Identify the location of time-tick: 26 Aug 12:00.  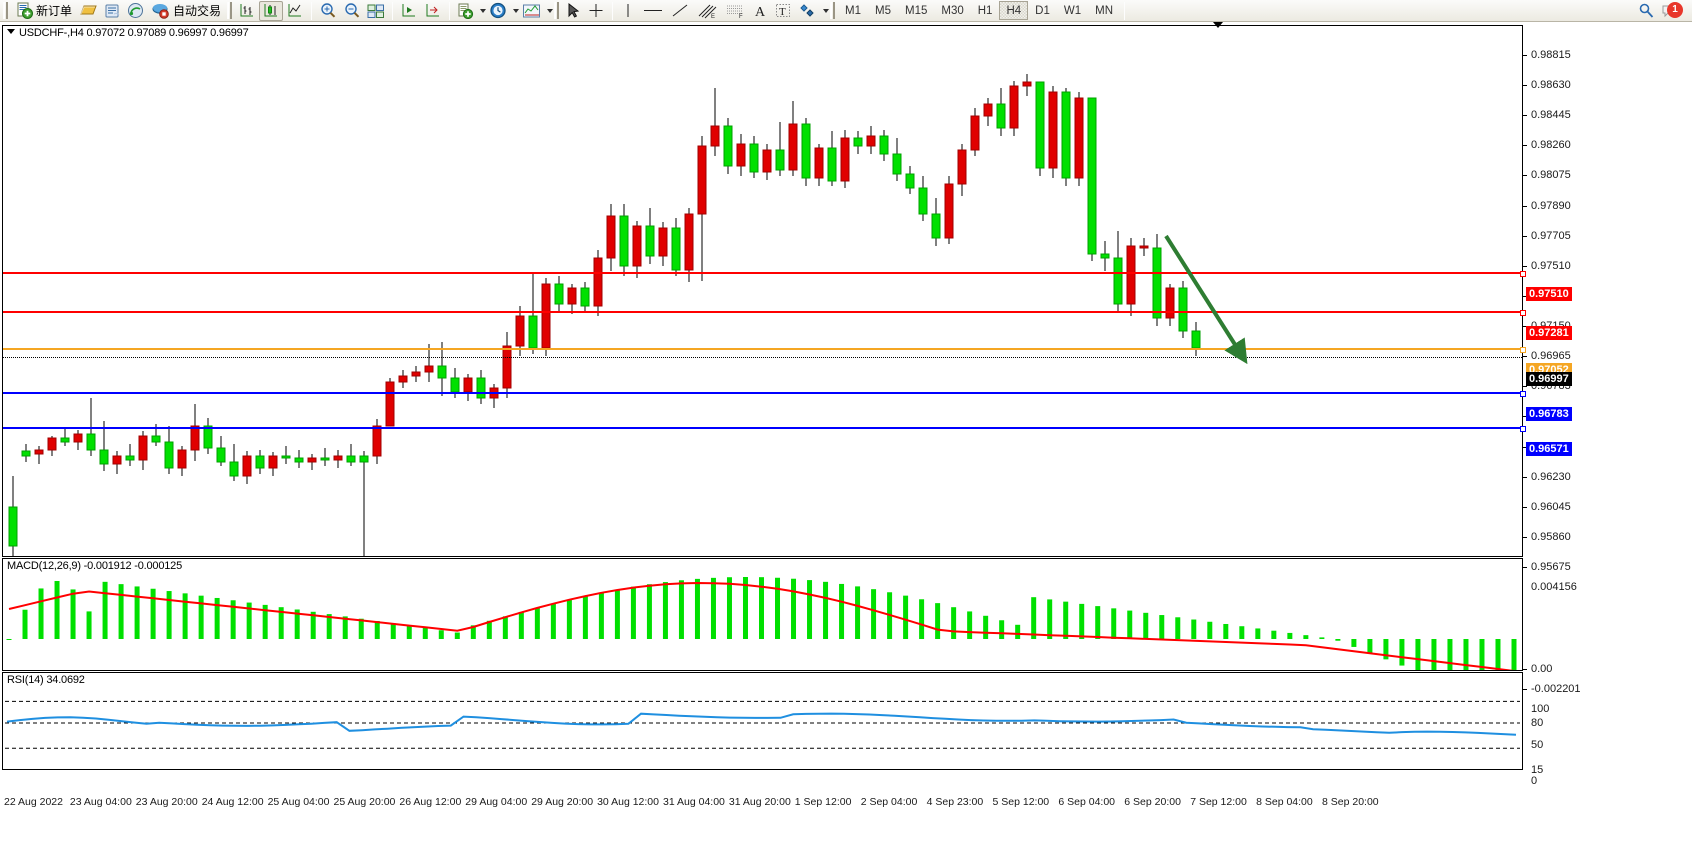
(430, 802).